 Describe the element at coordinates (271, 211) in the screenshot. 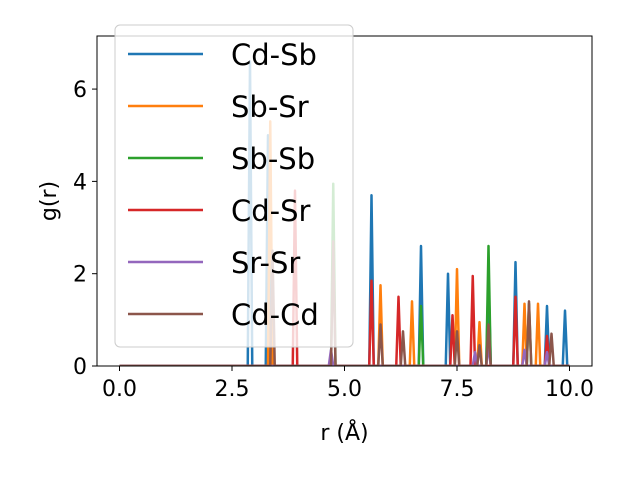

I see `legend-label: Cd-Sr` at that location.